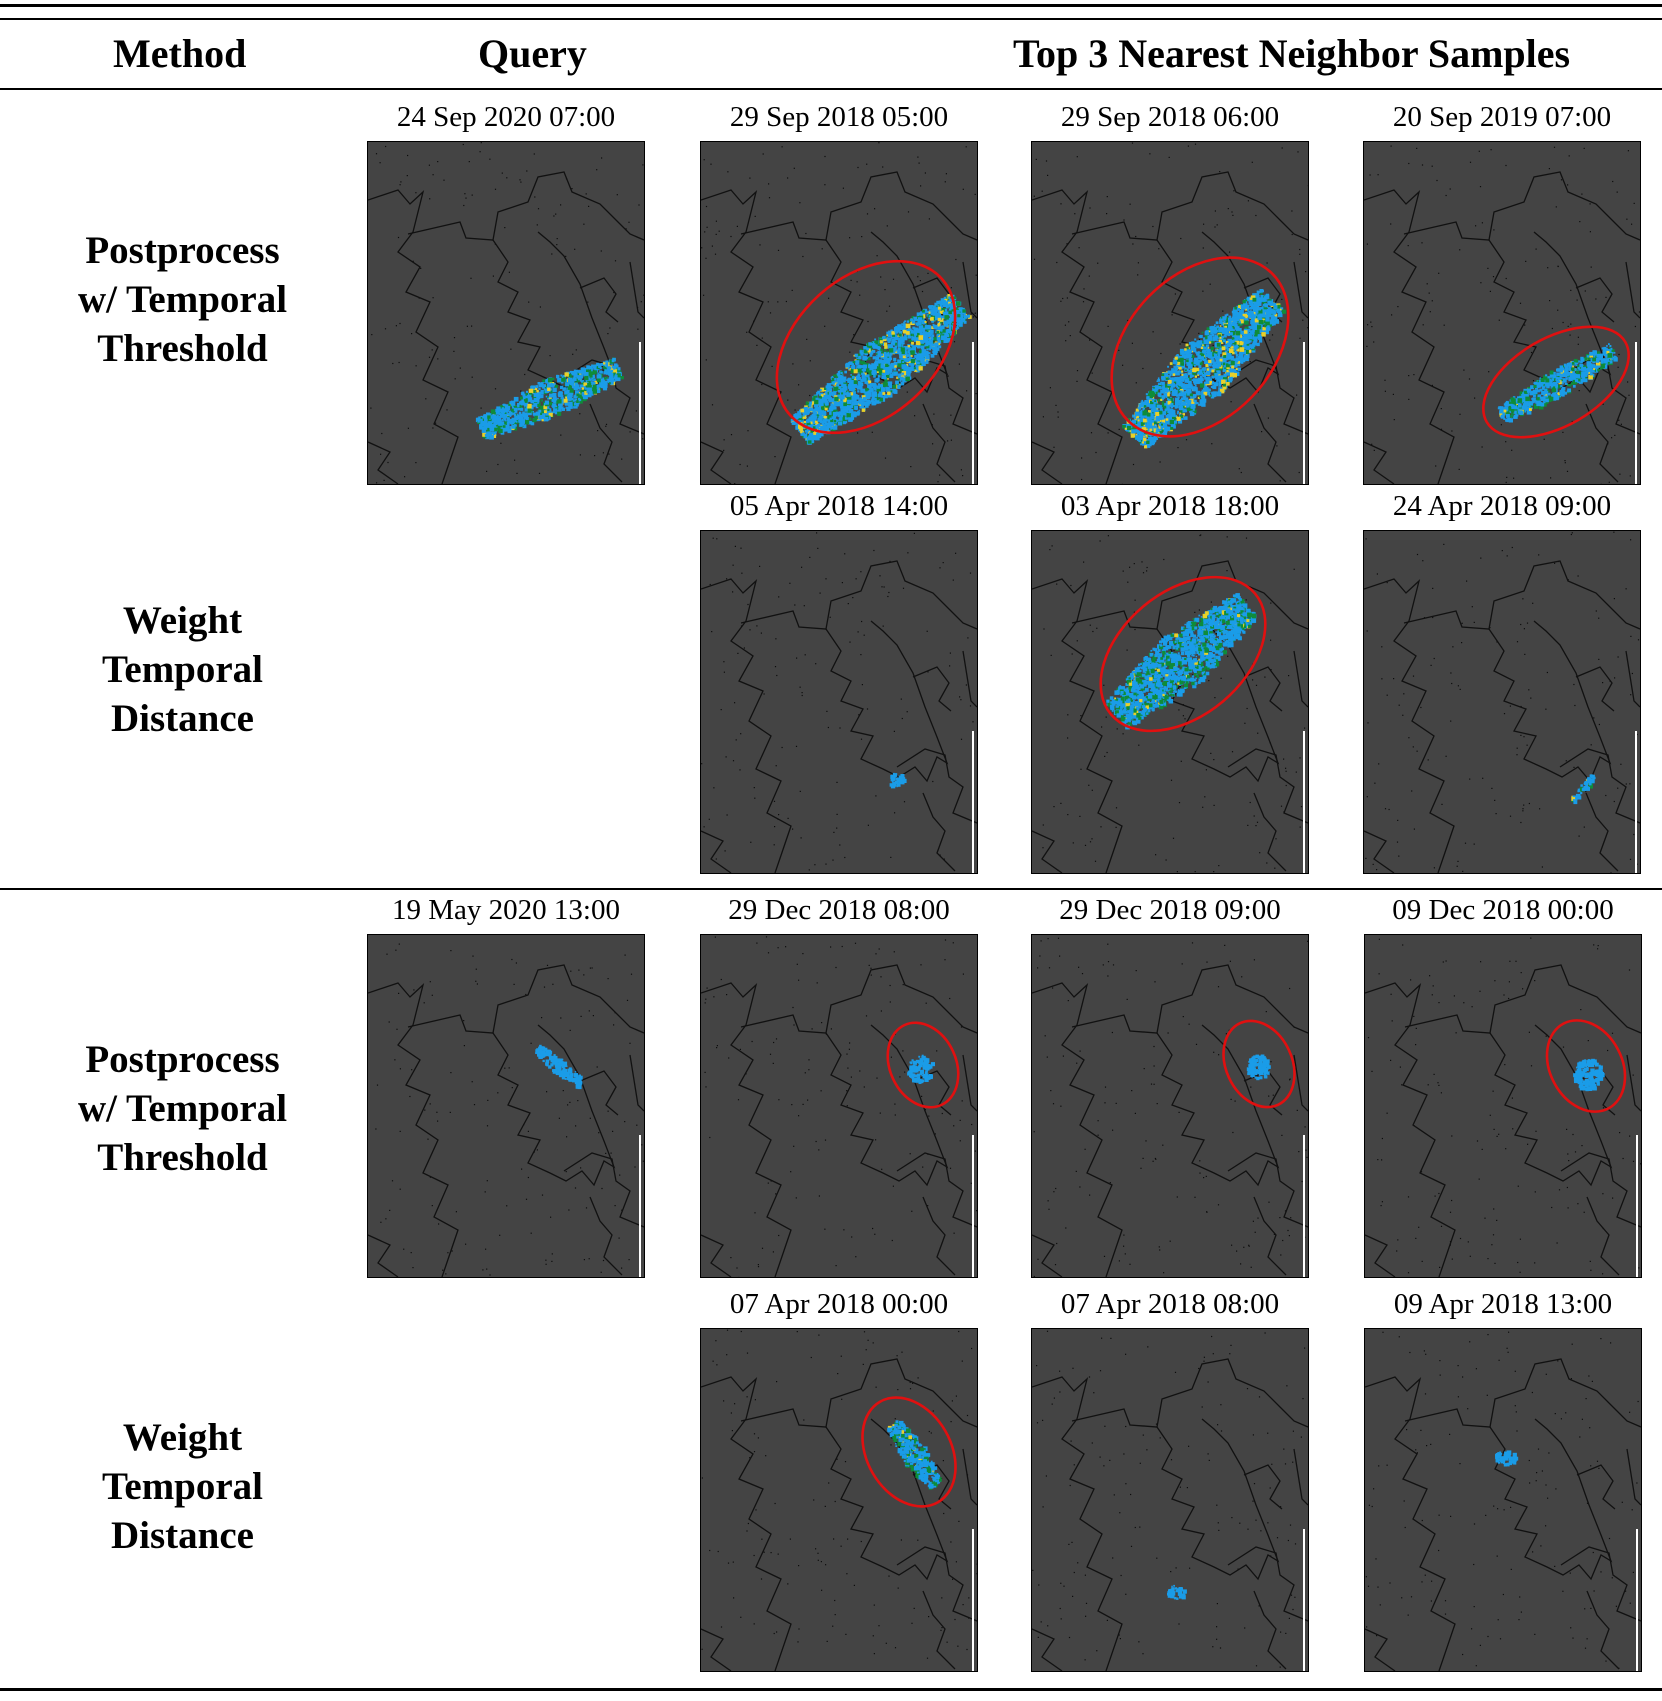  What do you see at coordinates (506, 117) in the screenshot?
I see `timestamp: 24 Sep 2020 07:00` at bounding box center [506, 117].